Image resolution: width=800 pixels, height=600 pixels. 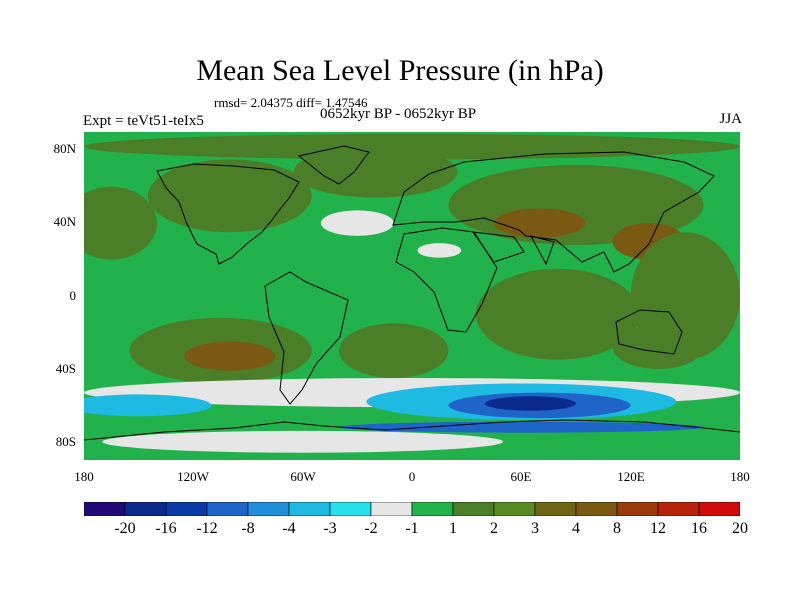 I want to click on coastline-antarctica, so click(x=412, y=430).